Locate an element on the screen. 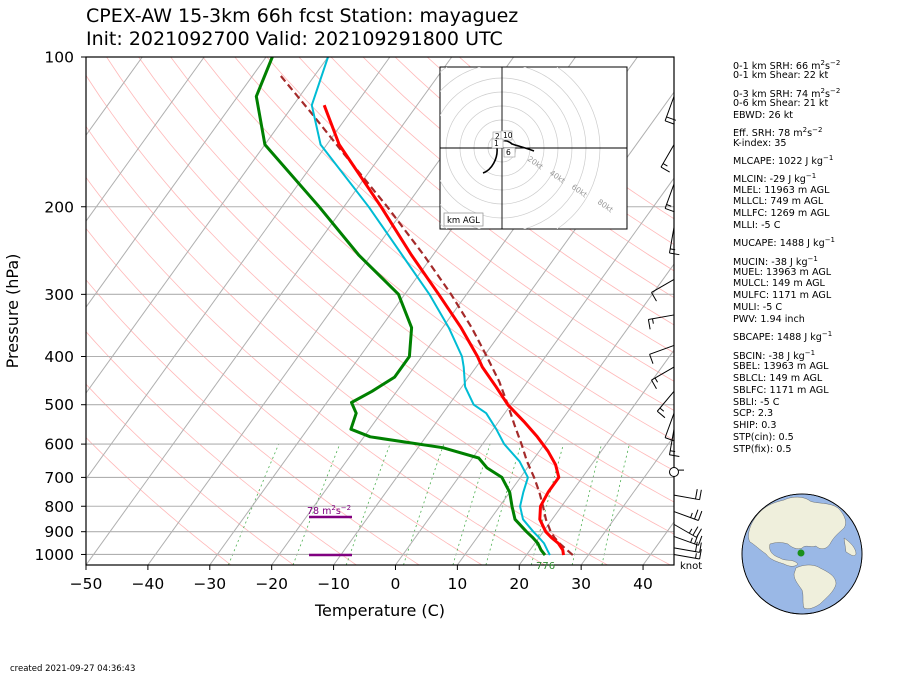 Image resolution: width=906 pixels, height=675 pixels. index-line: MULFC: 1171 m AGL is located at coordinates (782, 295).